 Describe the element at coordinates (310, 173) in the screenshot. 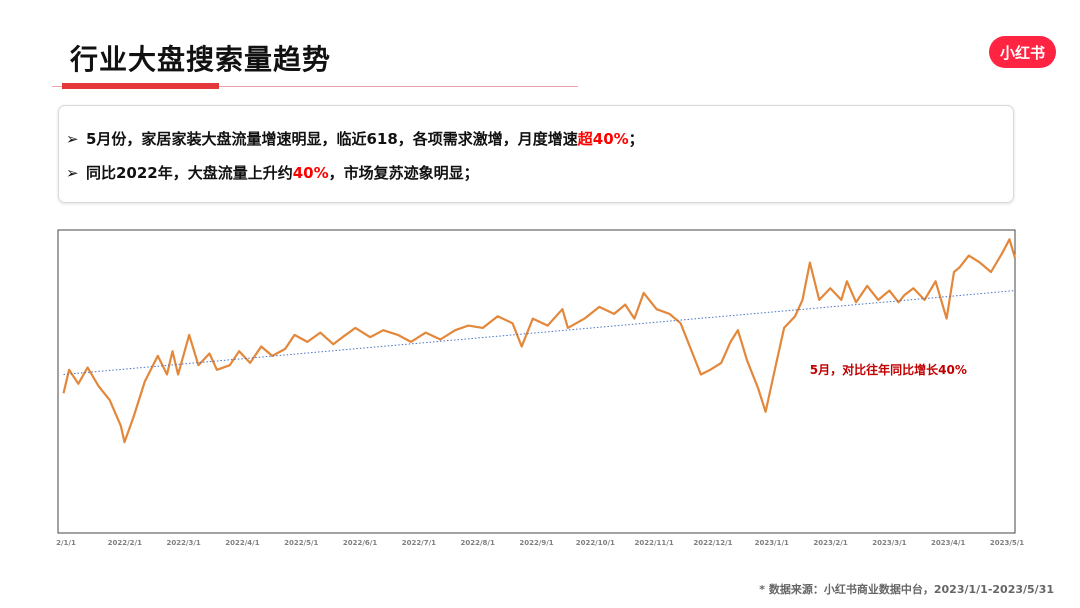

I see `highlight-text: 40%` at that location.